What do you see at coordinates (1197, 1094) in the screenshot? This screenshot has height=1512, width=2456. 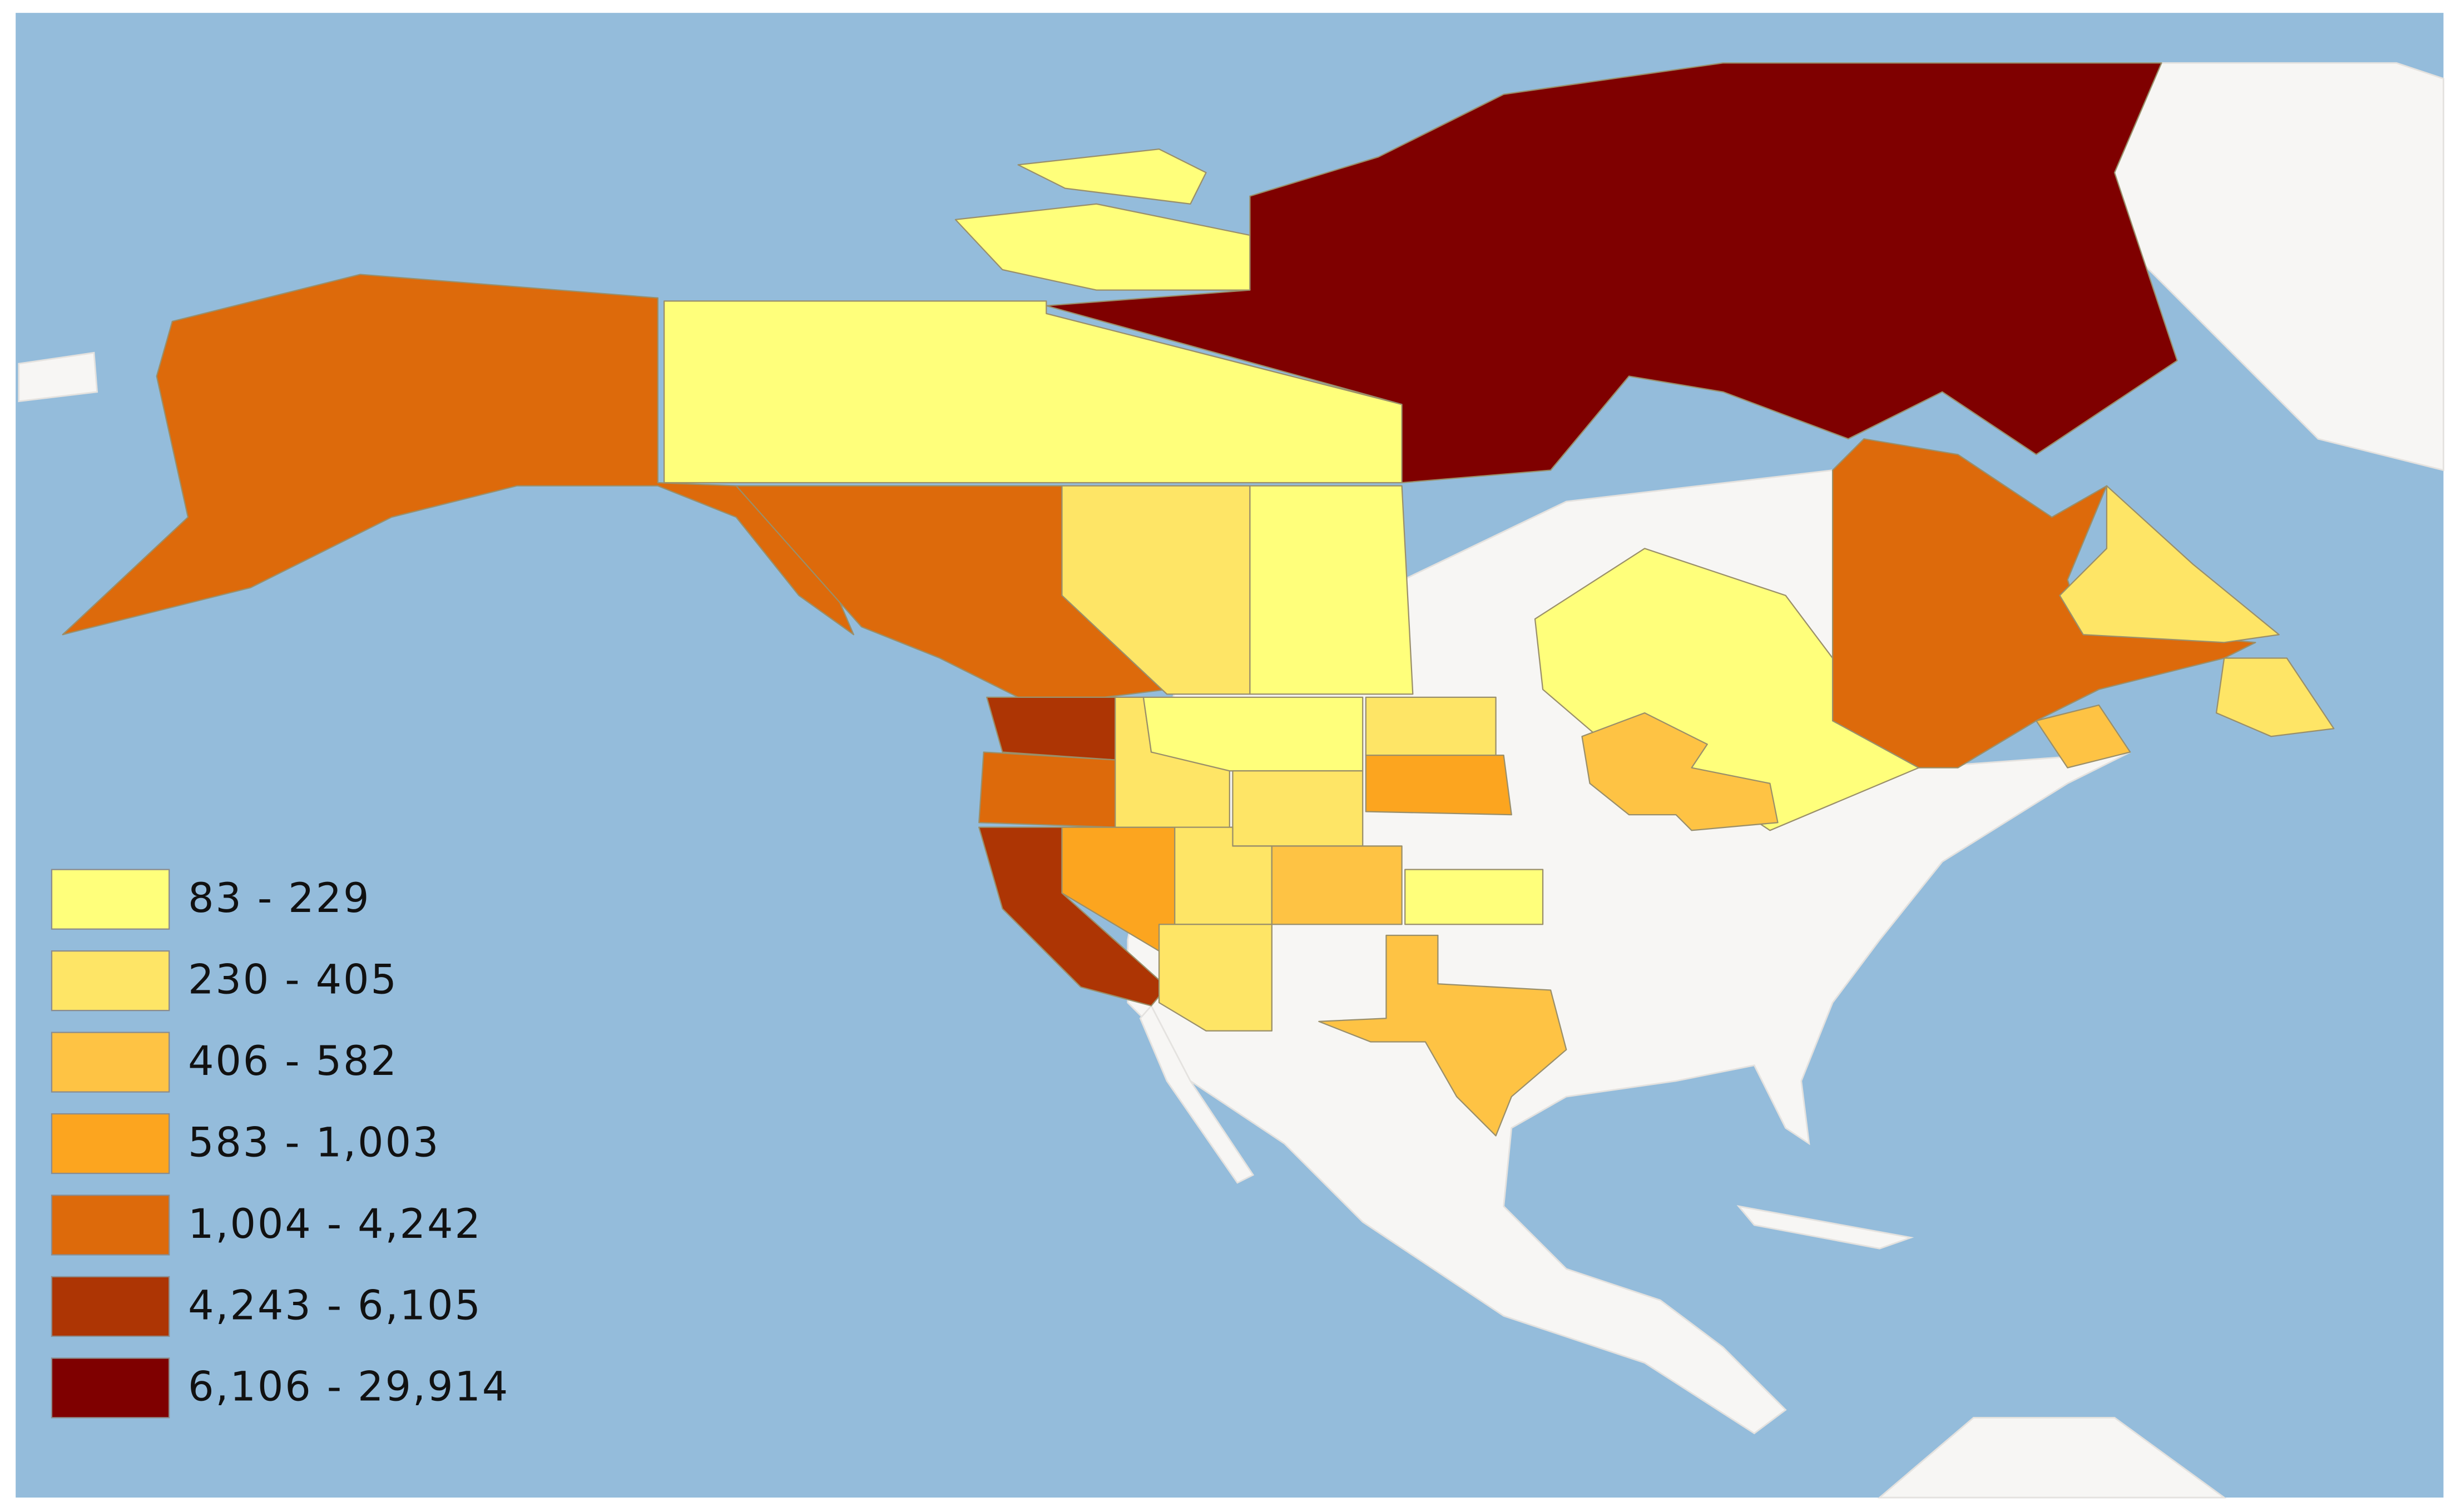 I see `baja` at bounding box center [1197, 1094].